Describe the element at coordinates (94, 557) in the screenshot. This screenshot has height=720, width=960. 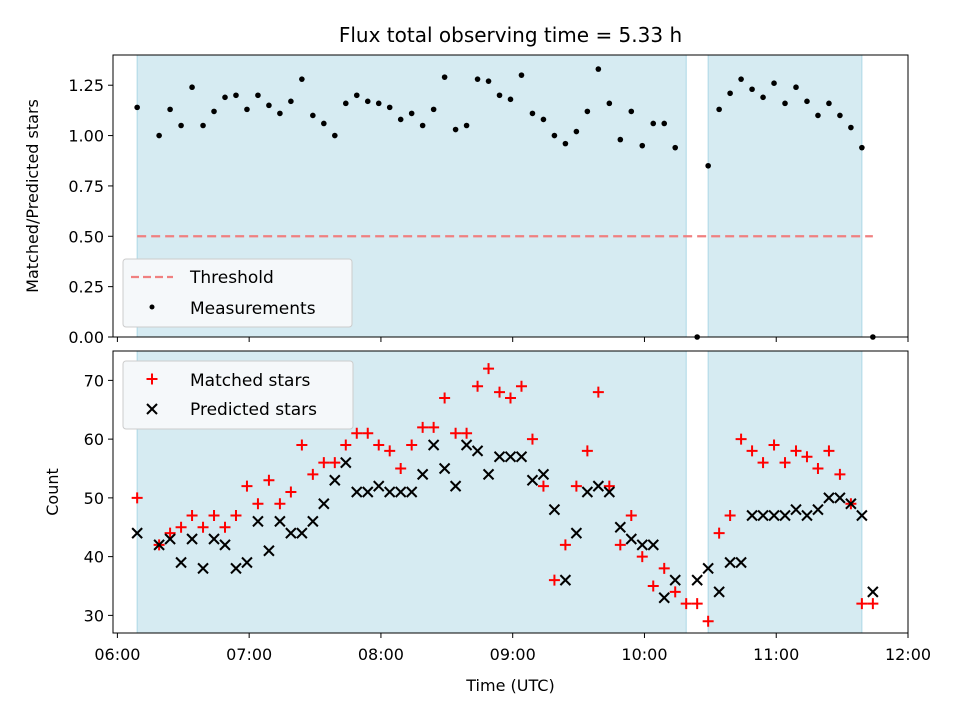
I see `bottom-y-tick-label: 40` at that location.